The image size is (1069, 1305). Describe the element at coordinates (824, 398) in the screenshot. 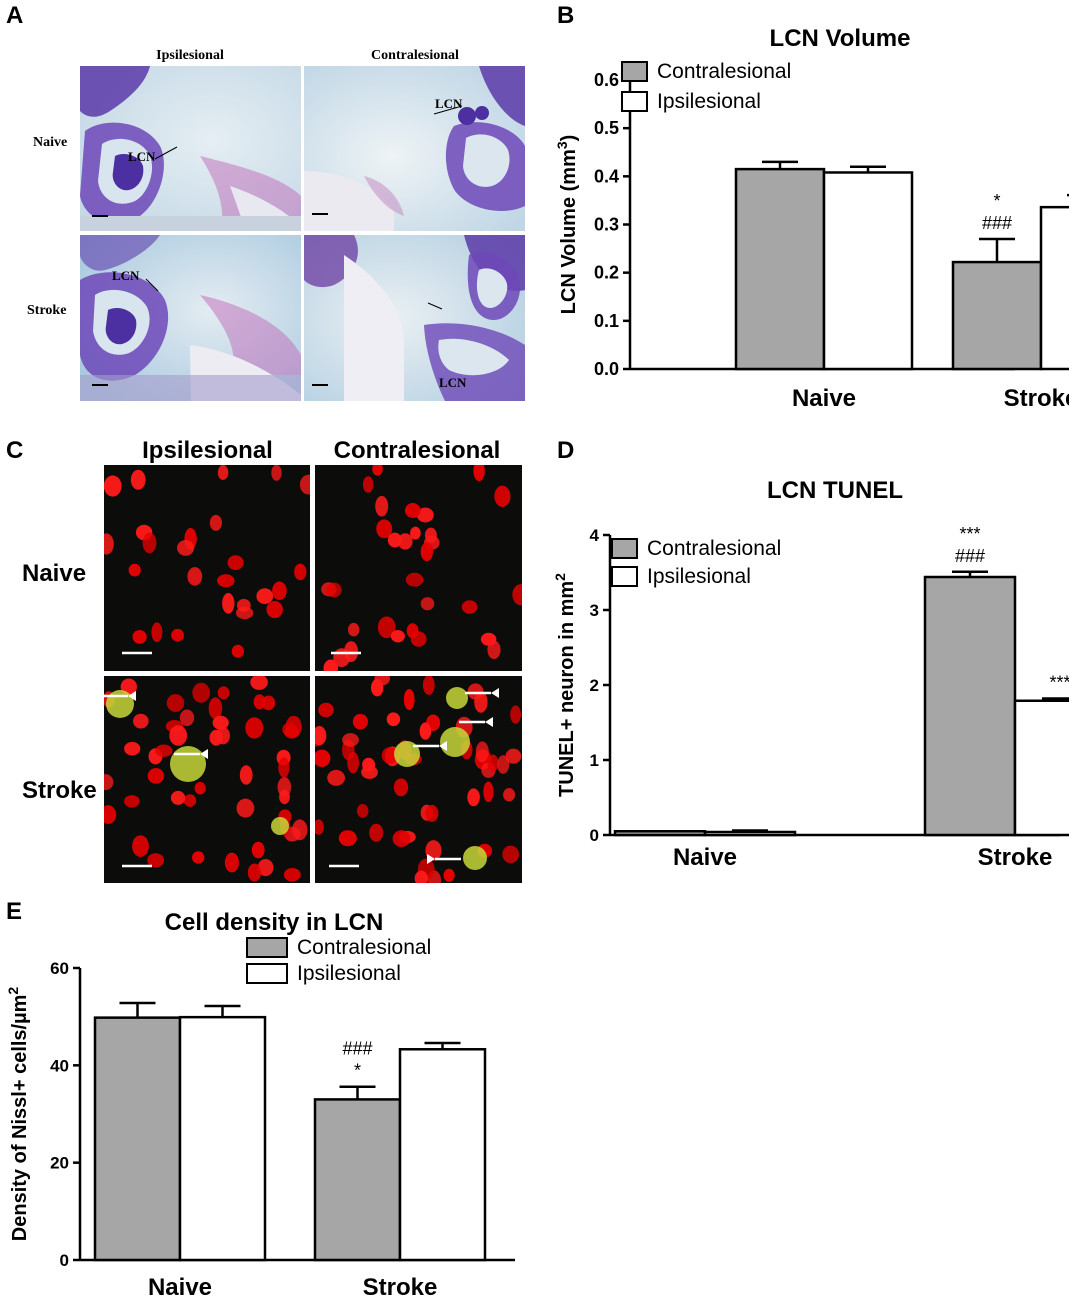

I see `x-category-label: Naive` at that location.